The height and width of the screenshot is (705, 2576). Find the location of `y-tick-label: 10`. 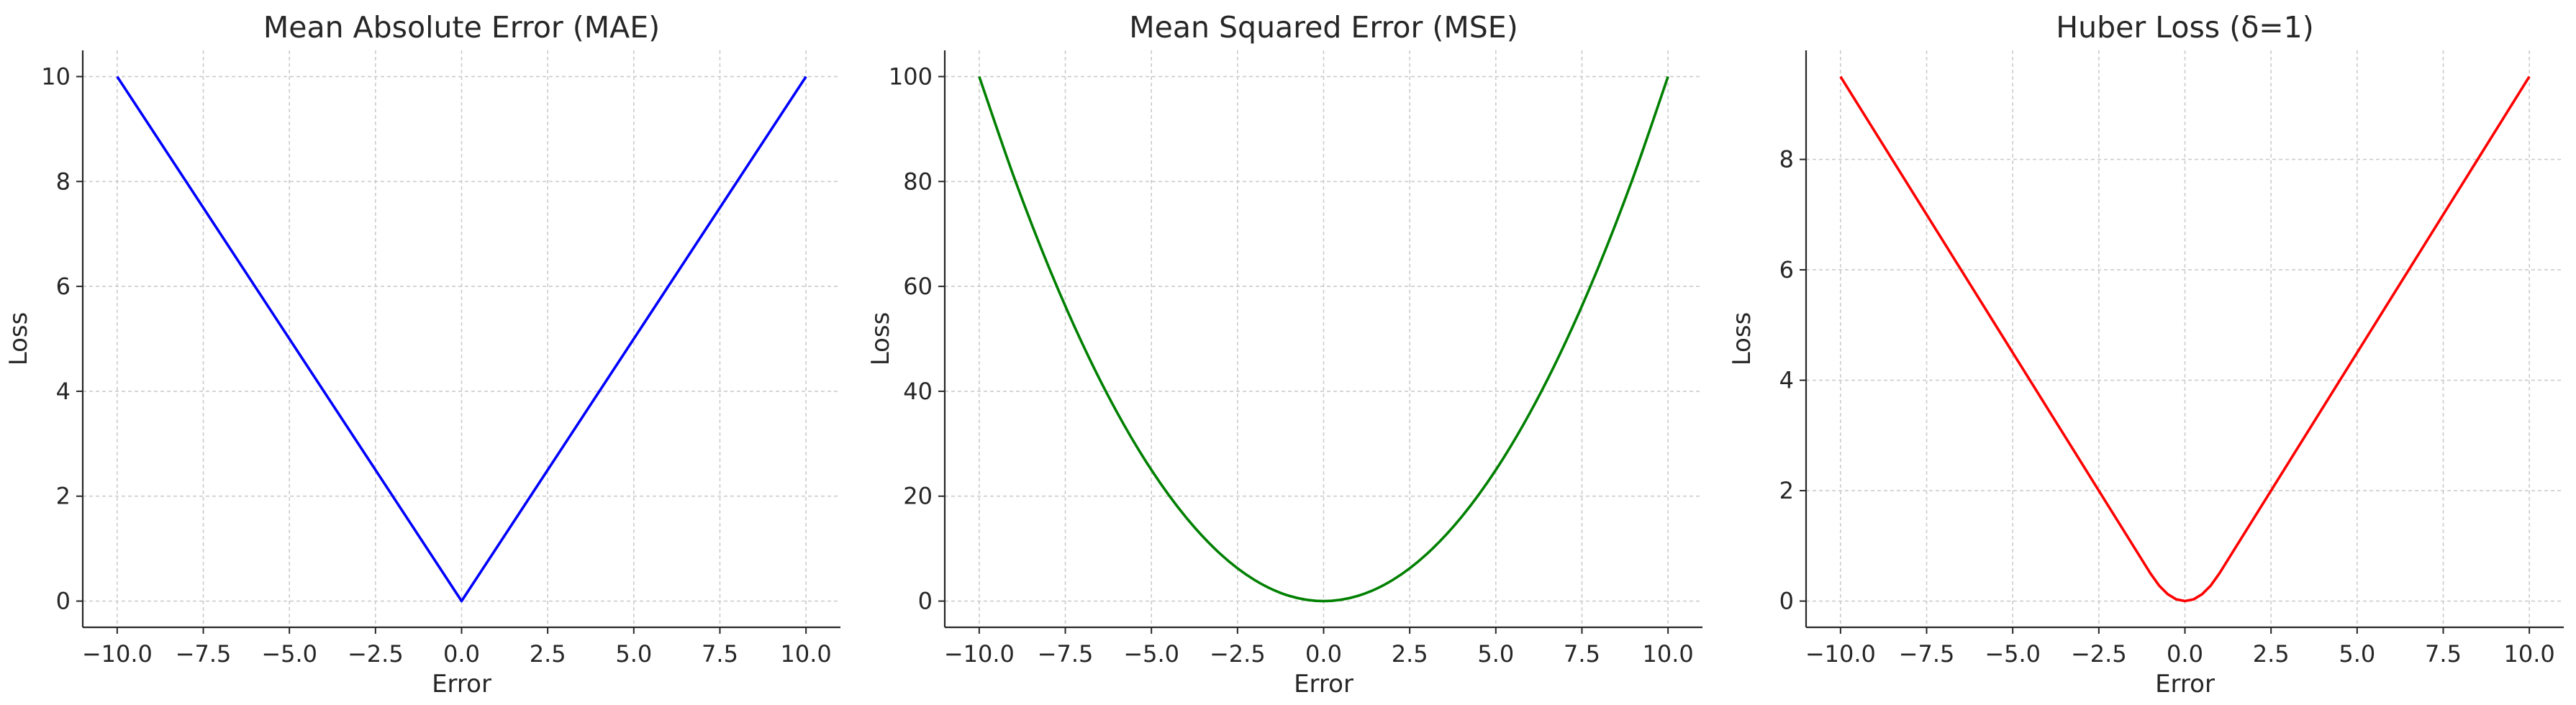

y-tick-label: 10 is located at coordinates (56, 76).